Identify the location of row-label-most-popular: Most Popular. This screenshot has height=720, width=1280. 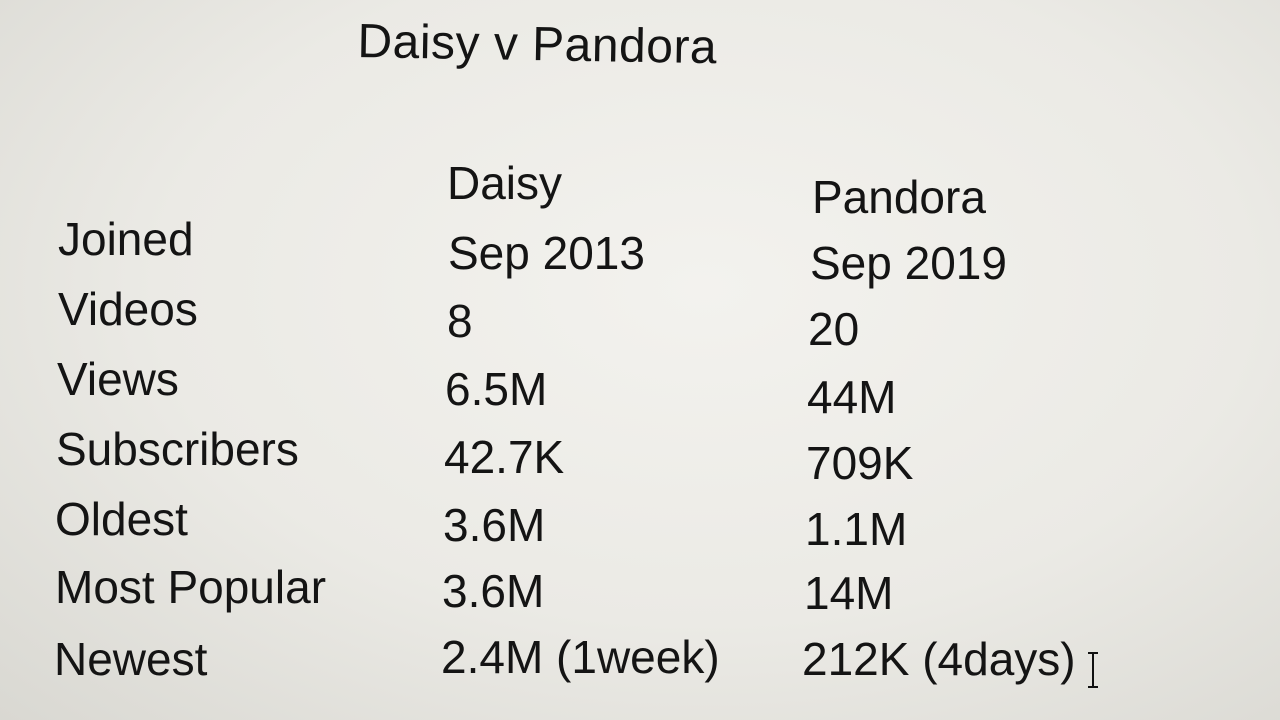
(191, 587).